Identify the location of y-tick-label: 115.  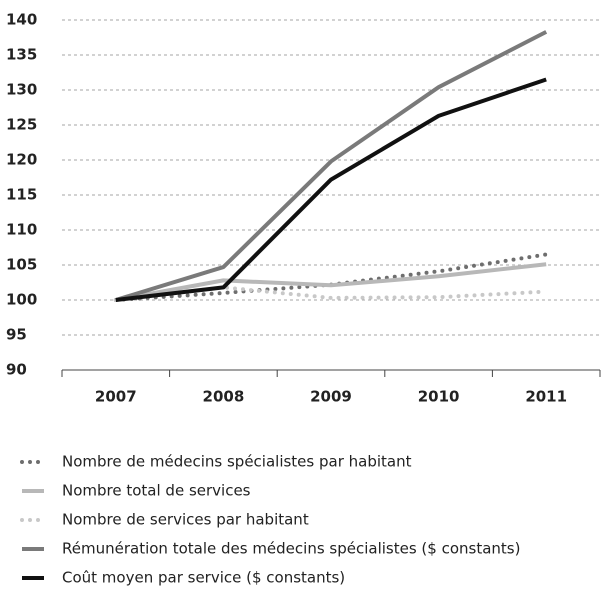
(21, 195).